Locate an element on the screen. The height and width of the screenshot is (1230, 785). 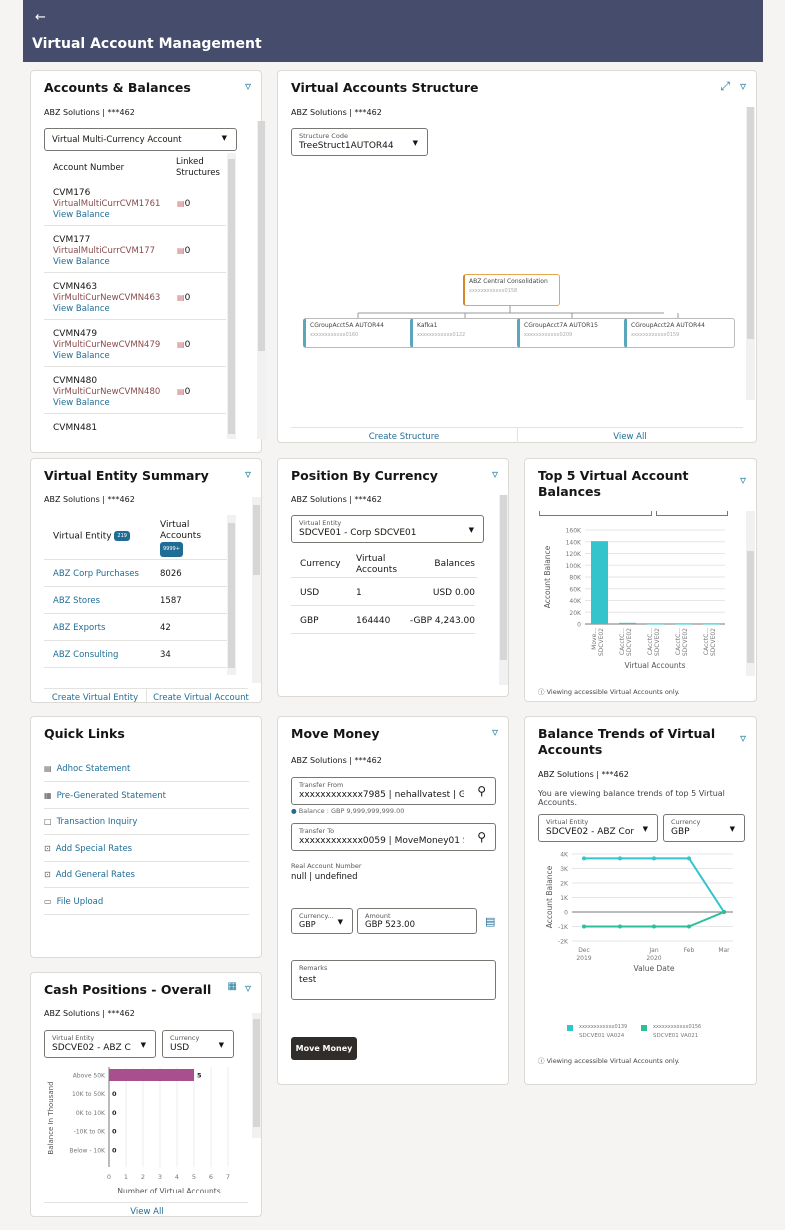
balance: USD 0.00 is located at coordinates (453, 593).